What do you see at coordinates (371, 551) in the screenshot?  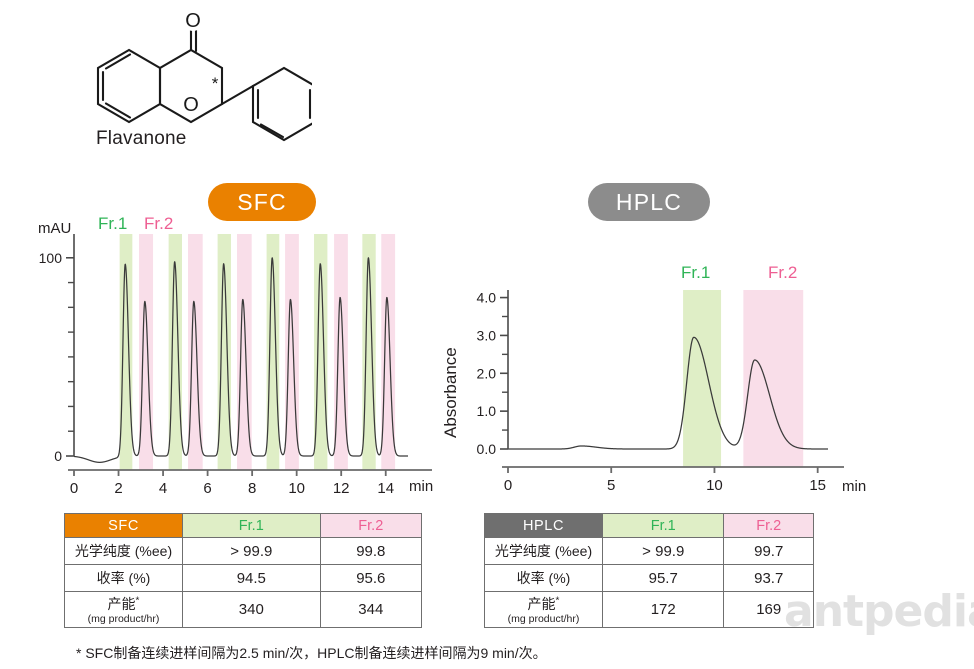 I see `sfc-purity-fr2: 99.8` at bounding box center [371, 551].